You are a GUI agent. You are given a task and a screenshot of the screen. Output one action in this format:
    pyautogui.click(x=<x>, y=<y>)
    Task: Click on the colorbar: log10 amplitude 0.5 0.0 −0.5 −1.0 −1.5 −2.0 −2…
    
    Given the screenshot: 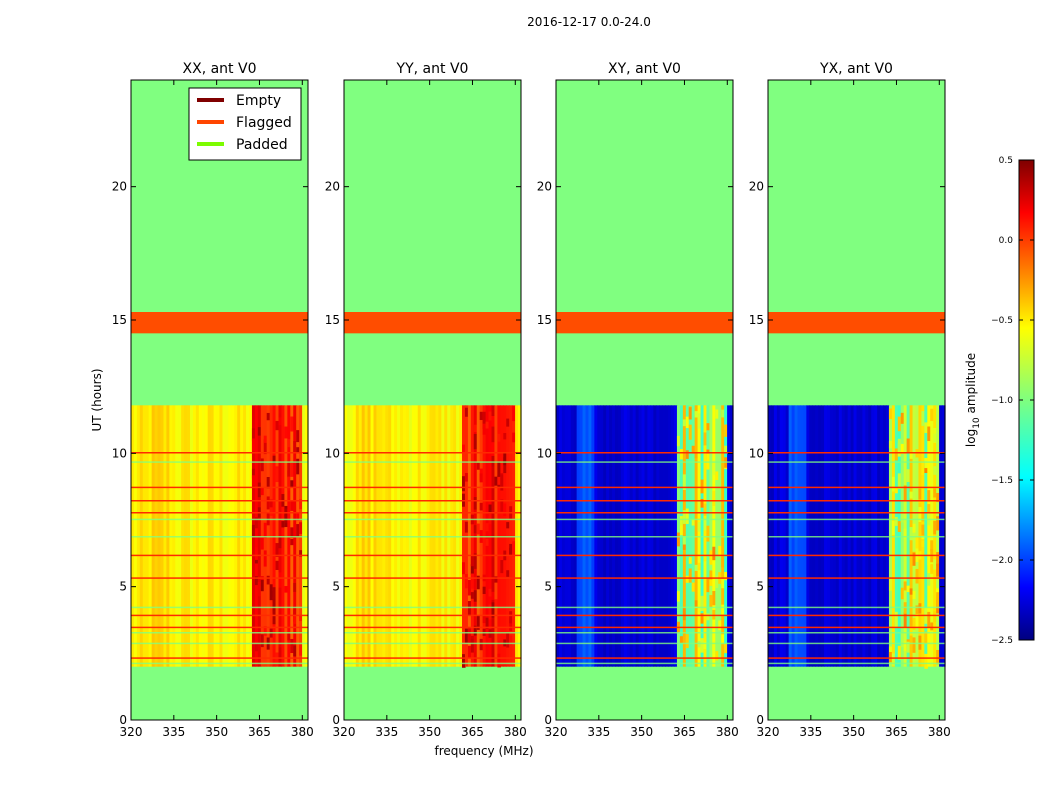 What is the action you would take?
    pyautogui.click(x=999, y=401)
    